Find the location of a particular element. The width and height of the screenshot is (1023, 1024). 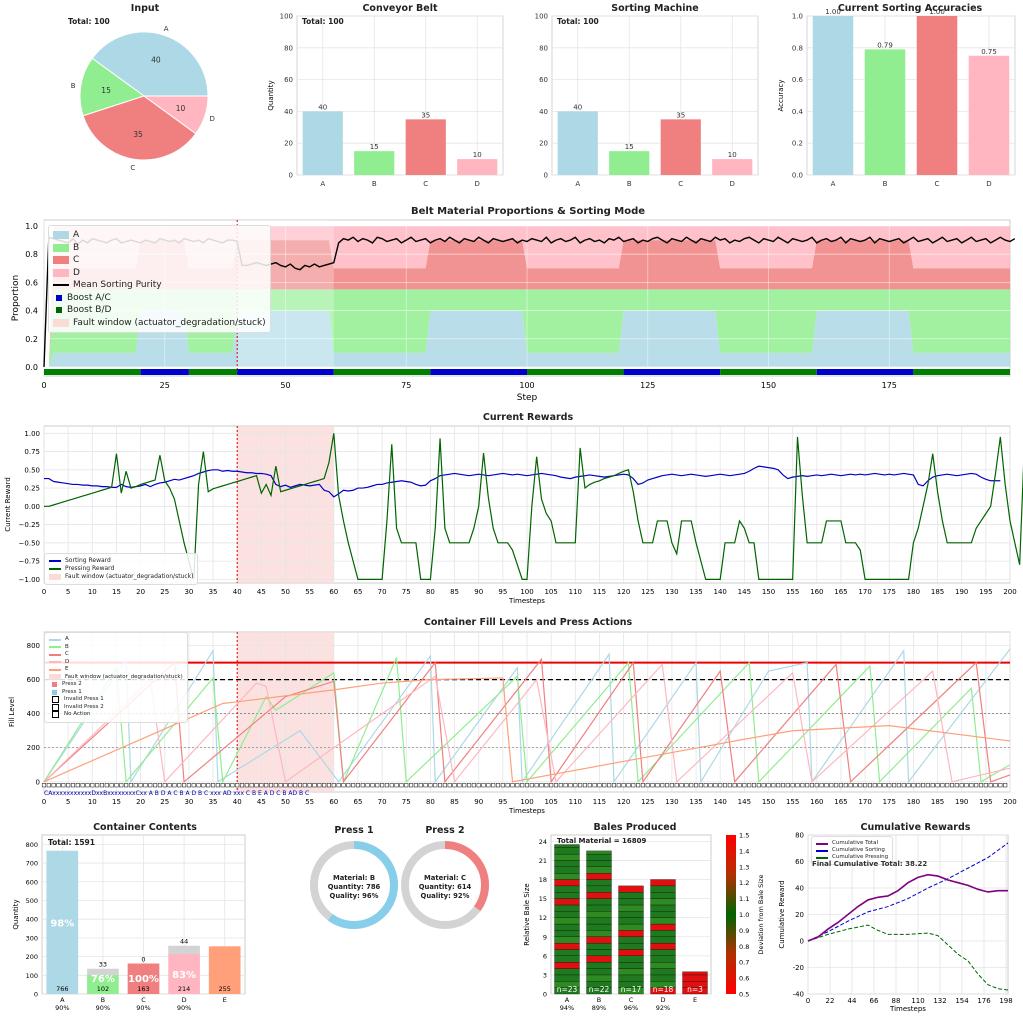

cumulative-final: Final Cumulative Total: 38.22 is located at coordinates (870, 864).